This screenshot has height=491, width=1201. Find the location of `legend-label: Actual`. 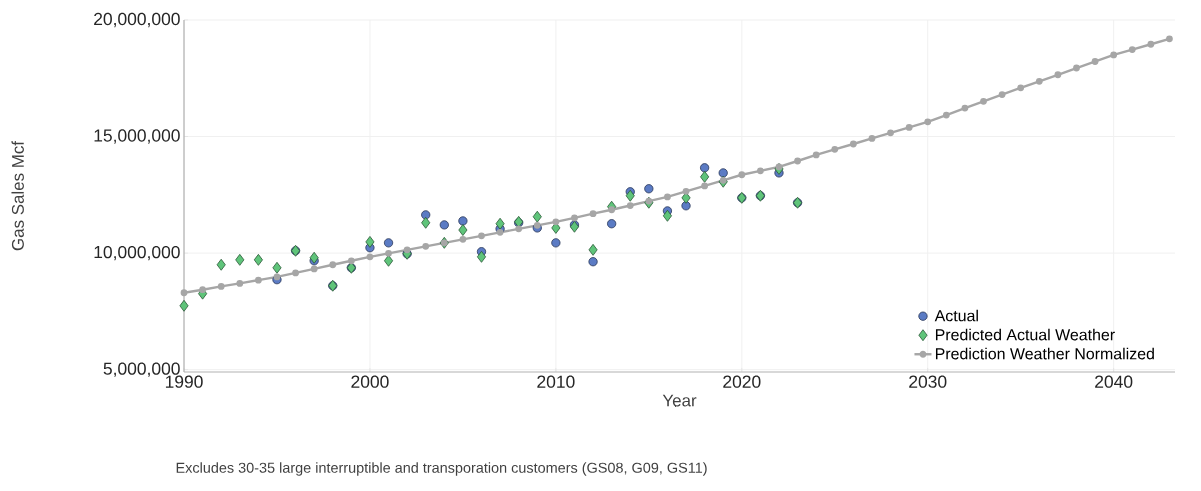

legend-label: Actual is located at coordinates (956, 315).